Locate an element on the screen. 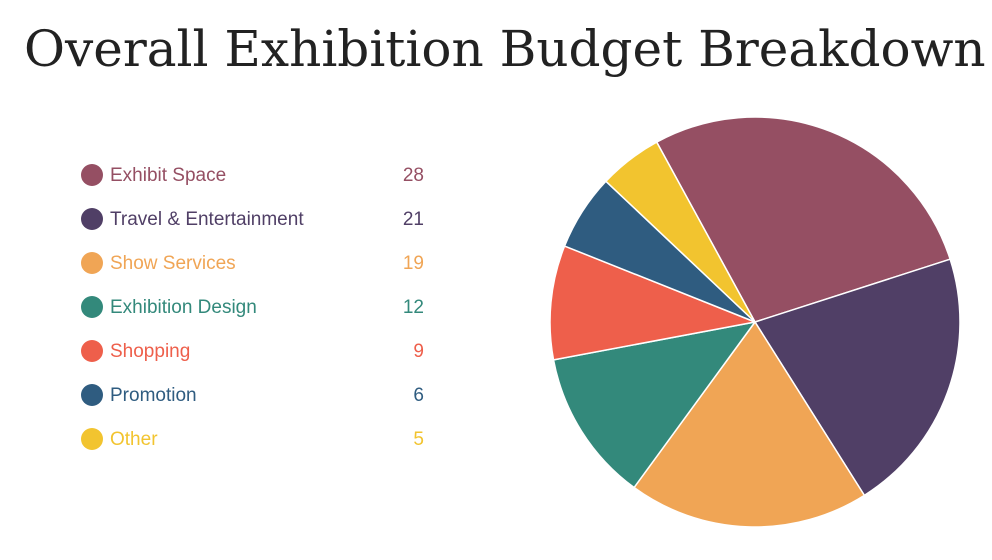 This screenshot has height=560, width=992. legend-label: Promotion is located at coordinates (153, 395).